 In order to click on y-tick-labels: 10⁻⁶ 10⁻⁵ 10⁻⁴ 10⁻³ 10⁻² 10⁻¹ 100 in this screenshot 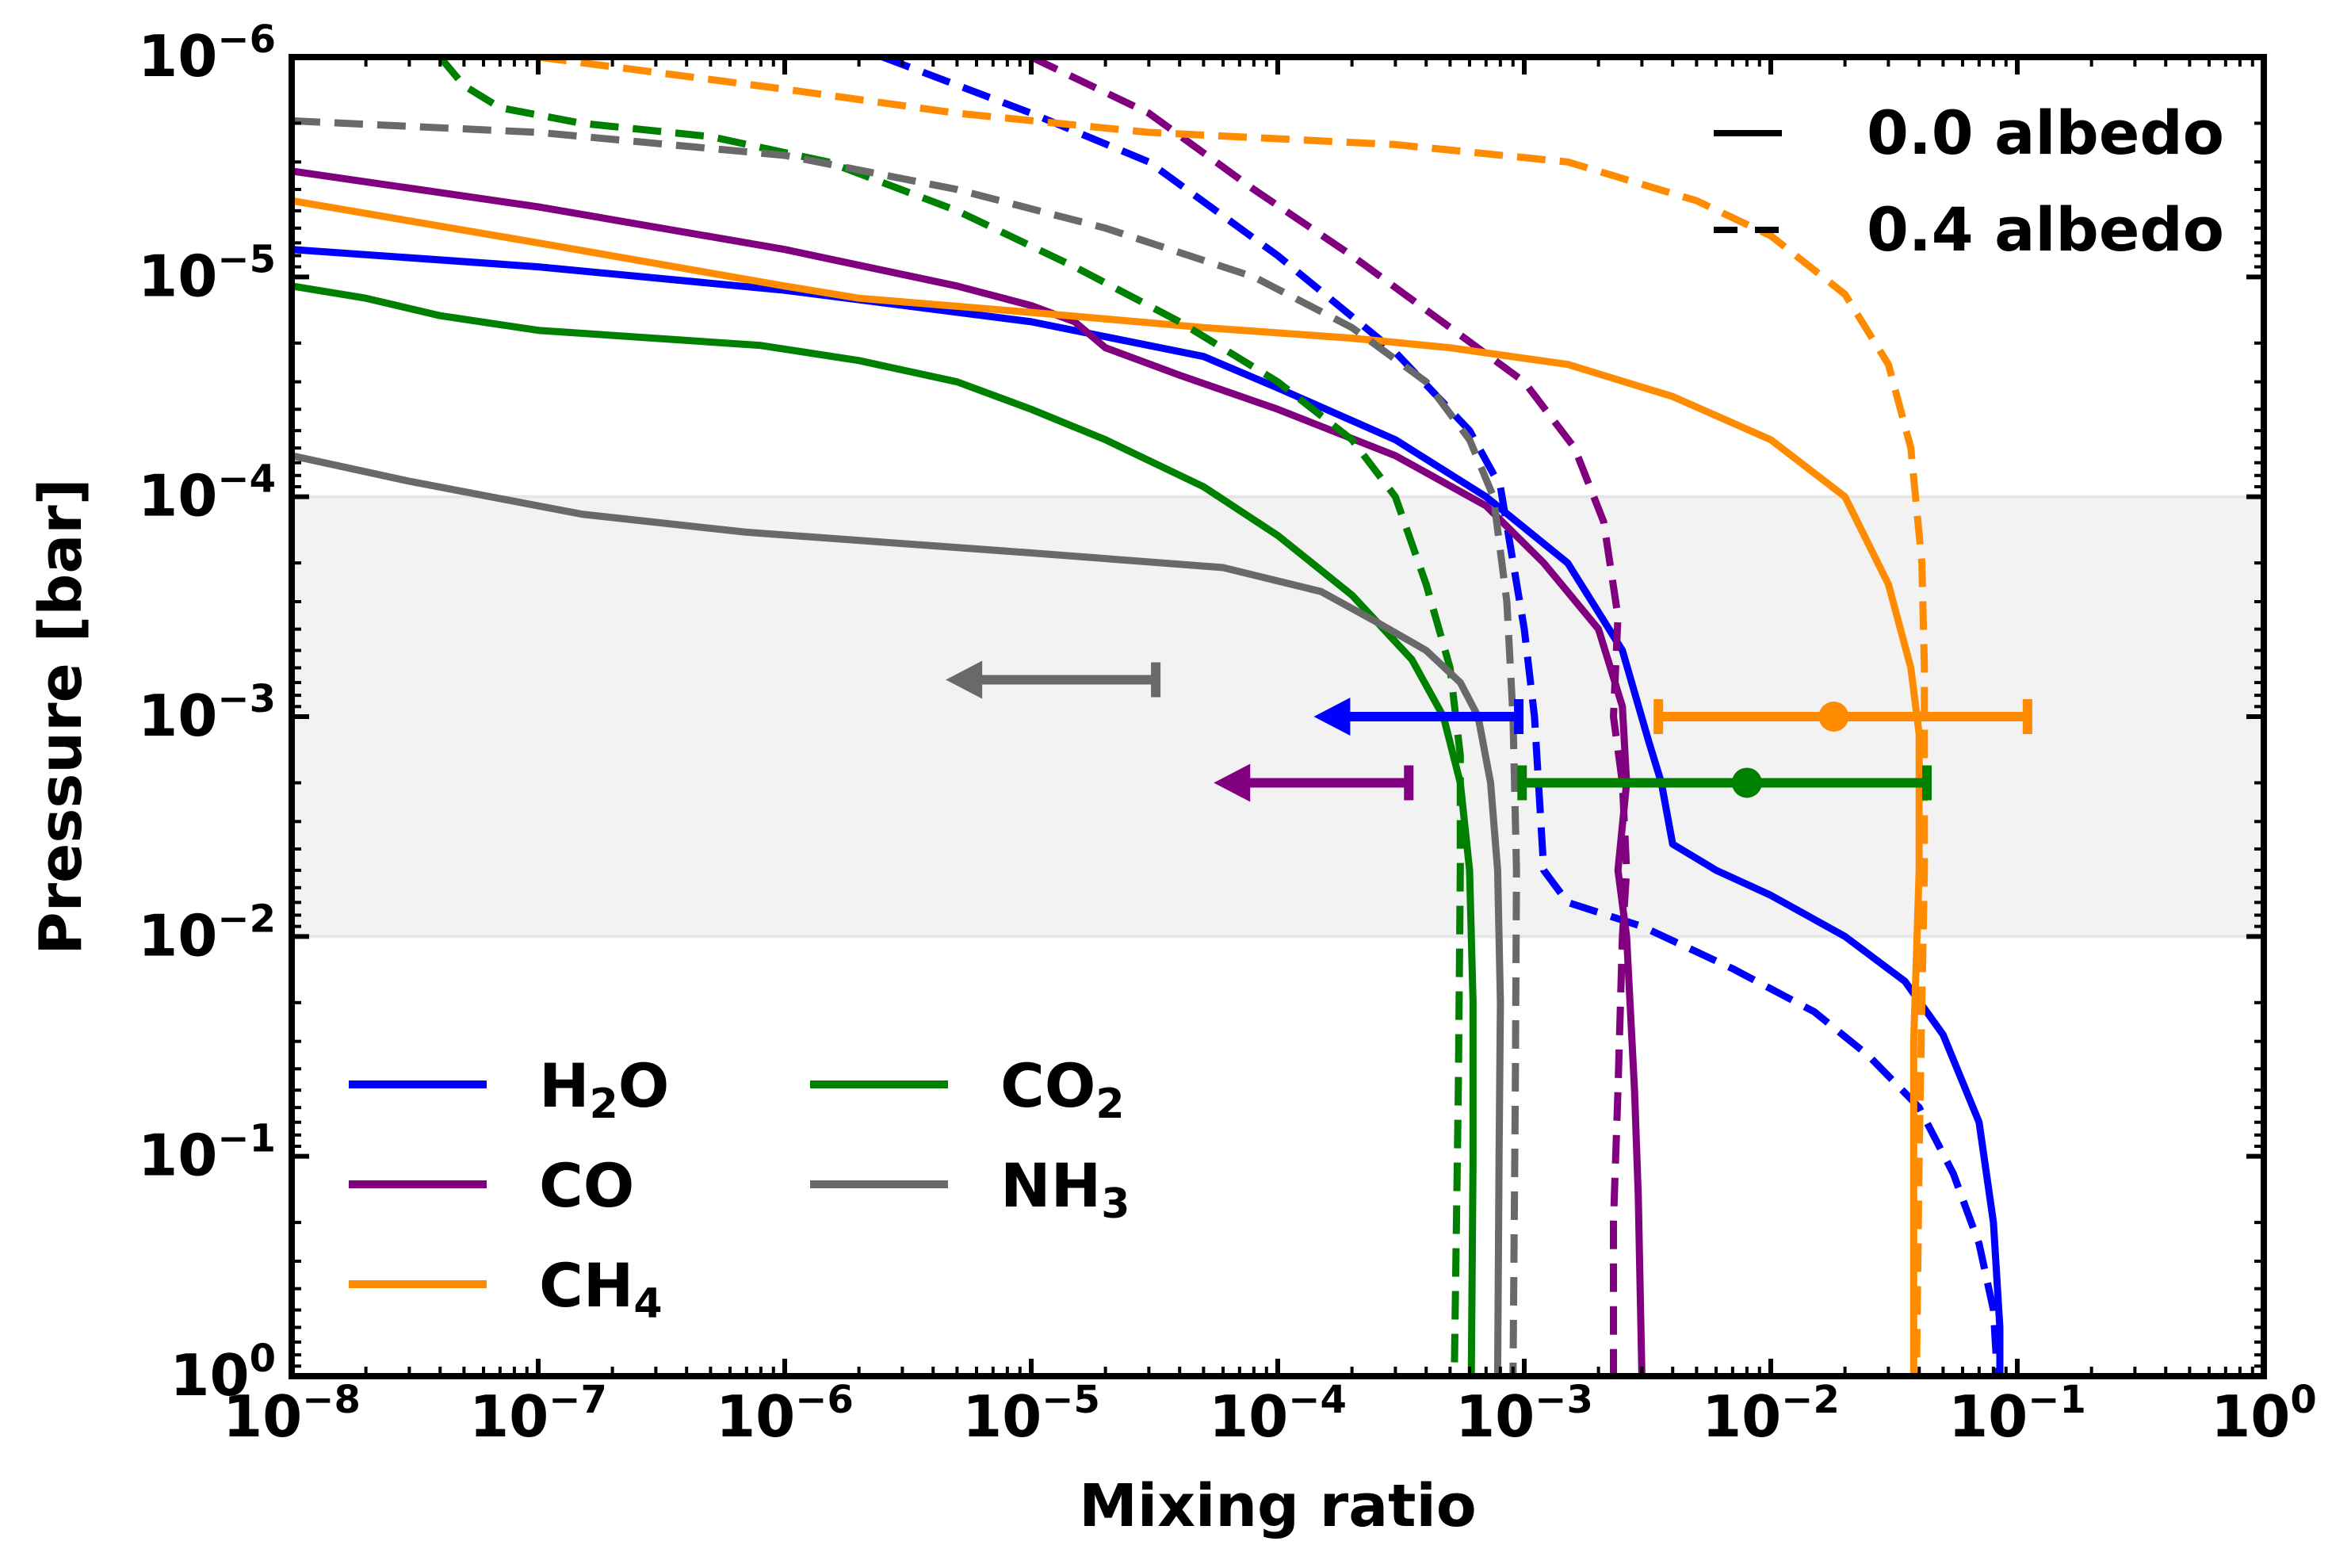, I will do `click(207, 713)`.